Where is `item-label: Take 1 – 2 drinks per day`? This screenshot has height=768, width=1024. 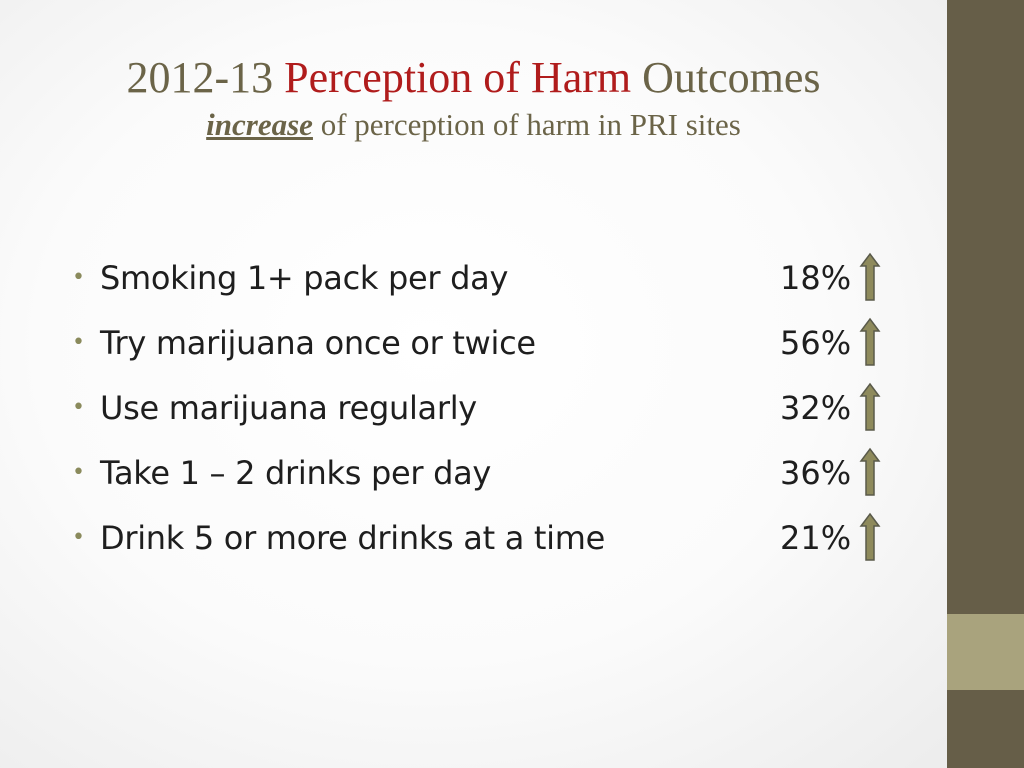 item-label: Take 1 – 2 drinks per day is located at coordinates (296, 473).